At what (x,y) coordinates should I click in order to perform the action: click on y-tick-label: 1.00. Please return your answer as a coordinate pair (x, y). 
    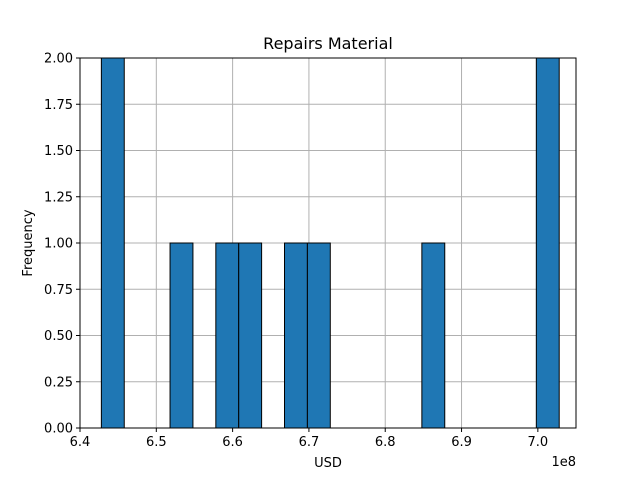
    Looking at the image, I should click on (58, 244).